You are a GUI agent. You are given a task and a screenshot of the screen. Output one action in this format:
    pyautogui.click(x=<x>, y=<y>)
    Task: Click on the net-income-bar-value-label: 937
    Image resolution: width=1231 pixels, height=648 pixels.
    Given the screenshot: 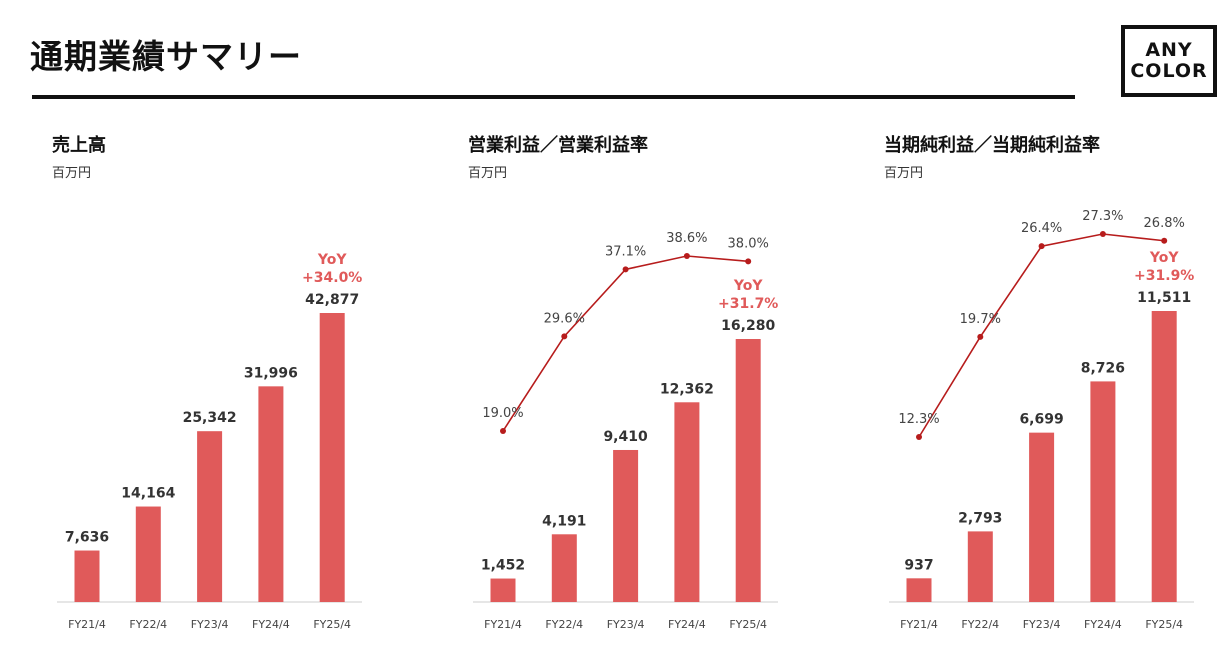 What is the action you would take?
    pyautogui.click(x=918, y=565)
    